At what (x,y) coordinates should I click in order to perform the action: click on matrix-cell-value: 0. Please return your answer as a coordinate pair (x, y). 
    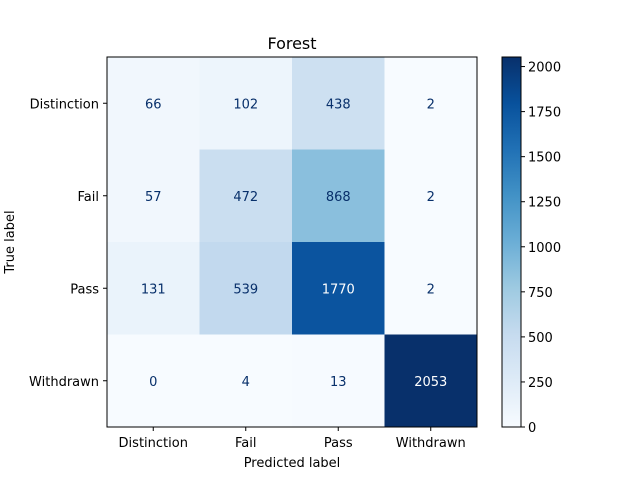
    Looking at the image, I should click on (153, 382).